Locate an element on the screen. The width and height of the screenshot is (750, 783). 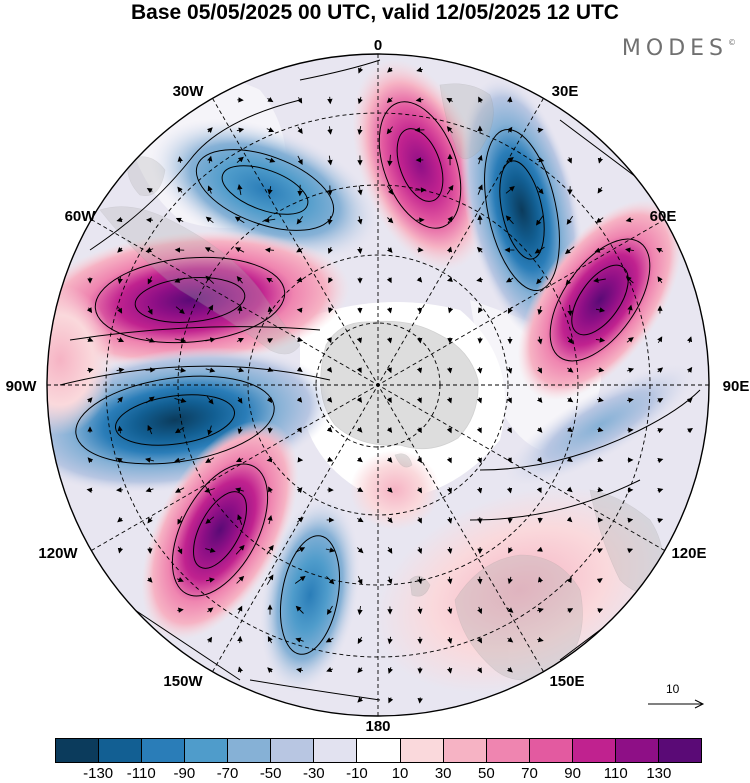
lon-label-30e: 30E is located at coordinates (565, 91).